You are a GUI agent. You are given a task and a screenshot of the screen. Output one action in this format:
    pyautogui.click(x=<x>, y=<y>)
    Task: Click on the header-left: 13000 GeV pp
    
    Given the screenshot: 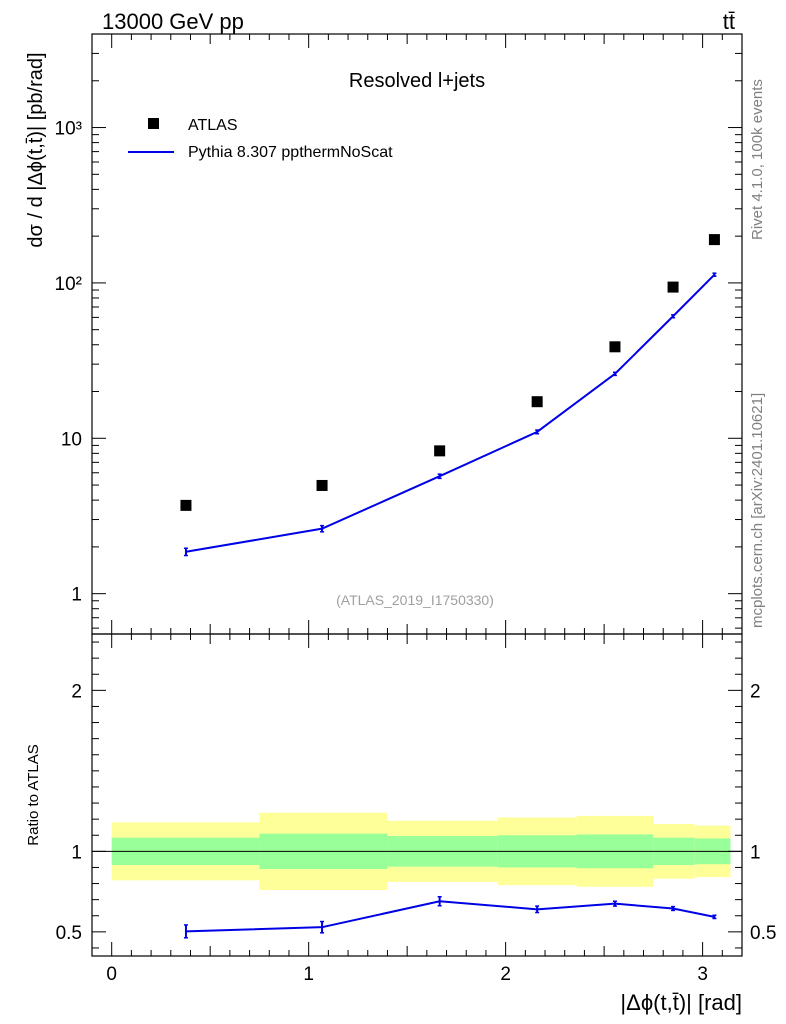 What is the action you would take?
    pyautogui.click(x=173, y=21)
    